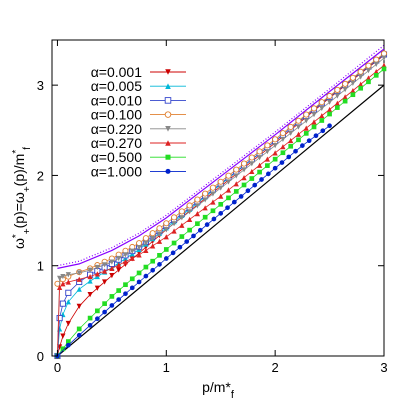  What do you see at coordinates (40, 85) in the screenshot?
I see `y-tick-label: 3` at bounding box center [40, 85].